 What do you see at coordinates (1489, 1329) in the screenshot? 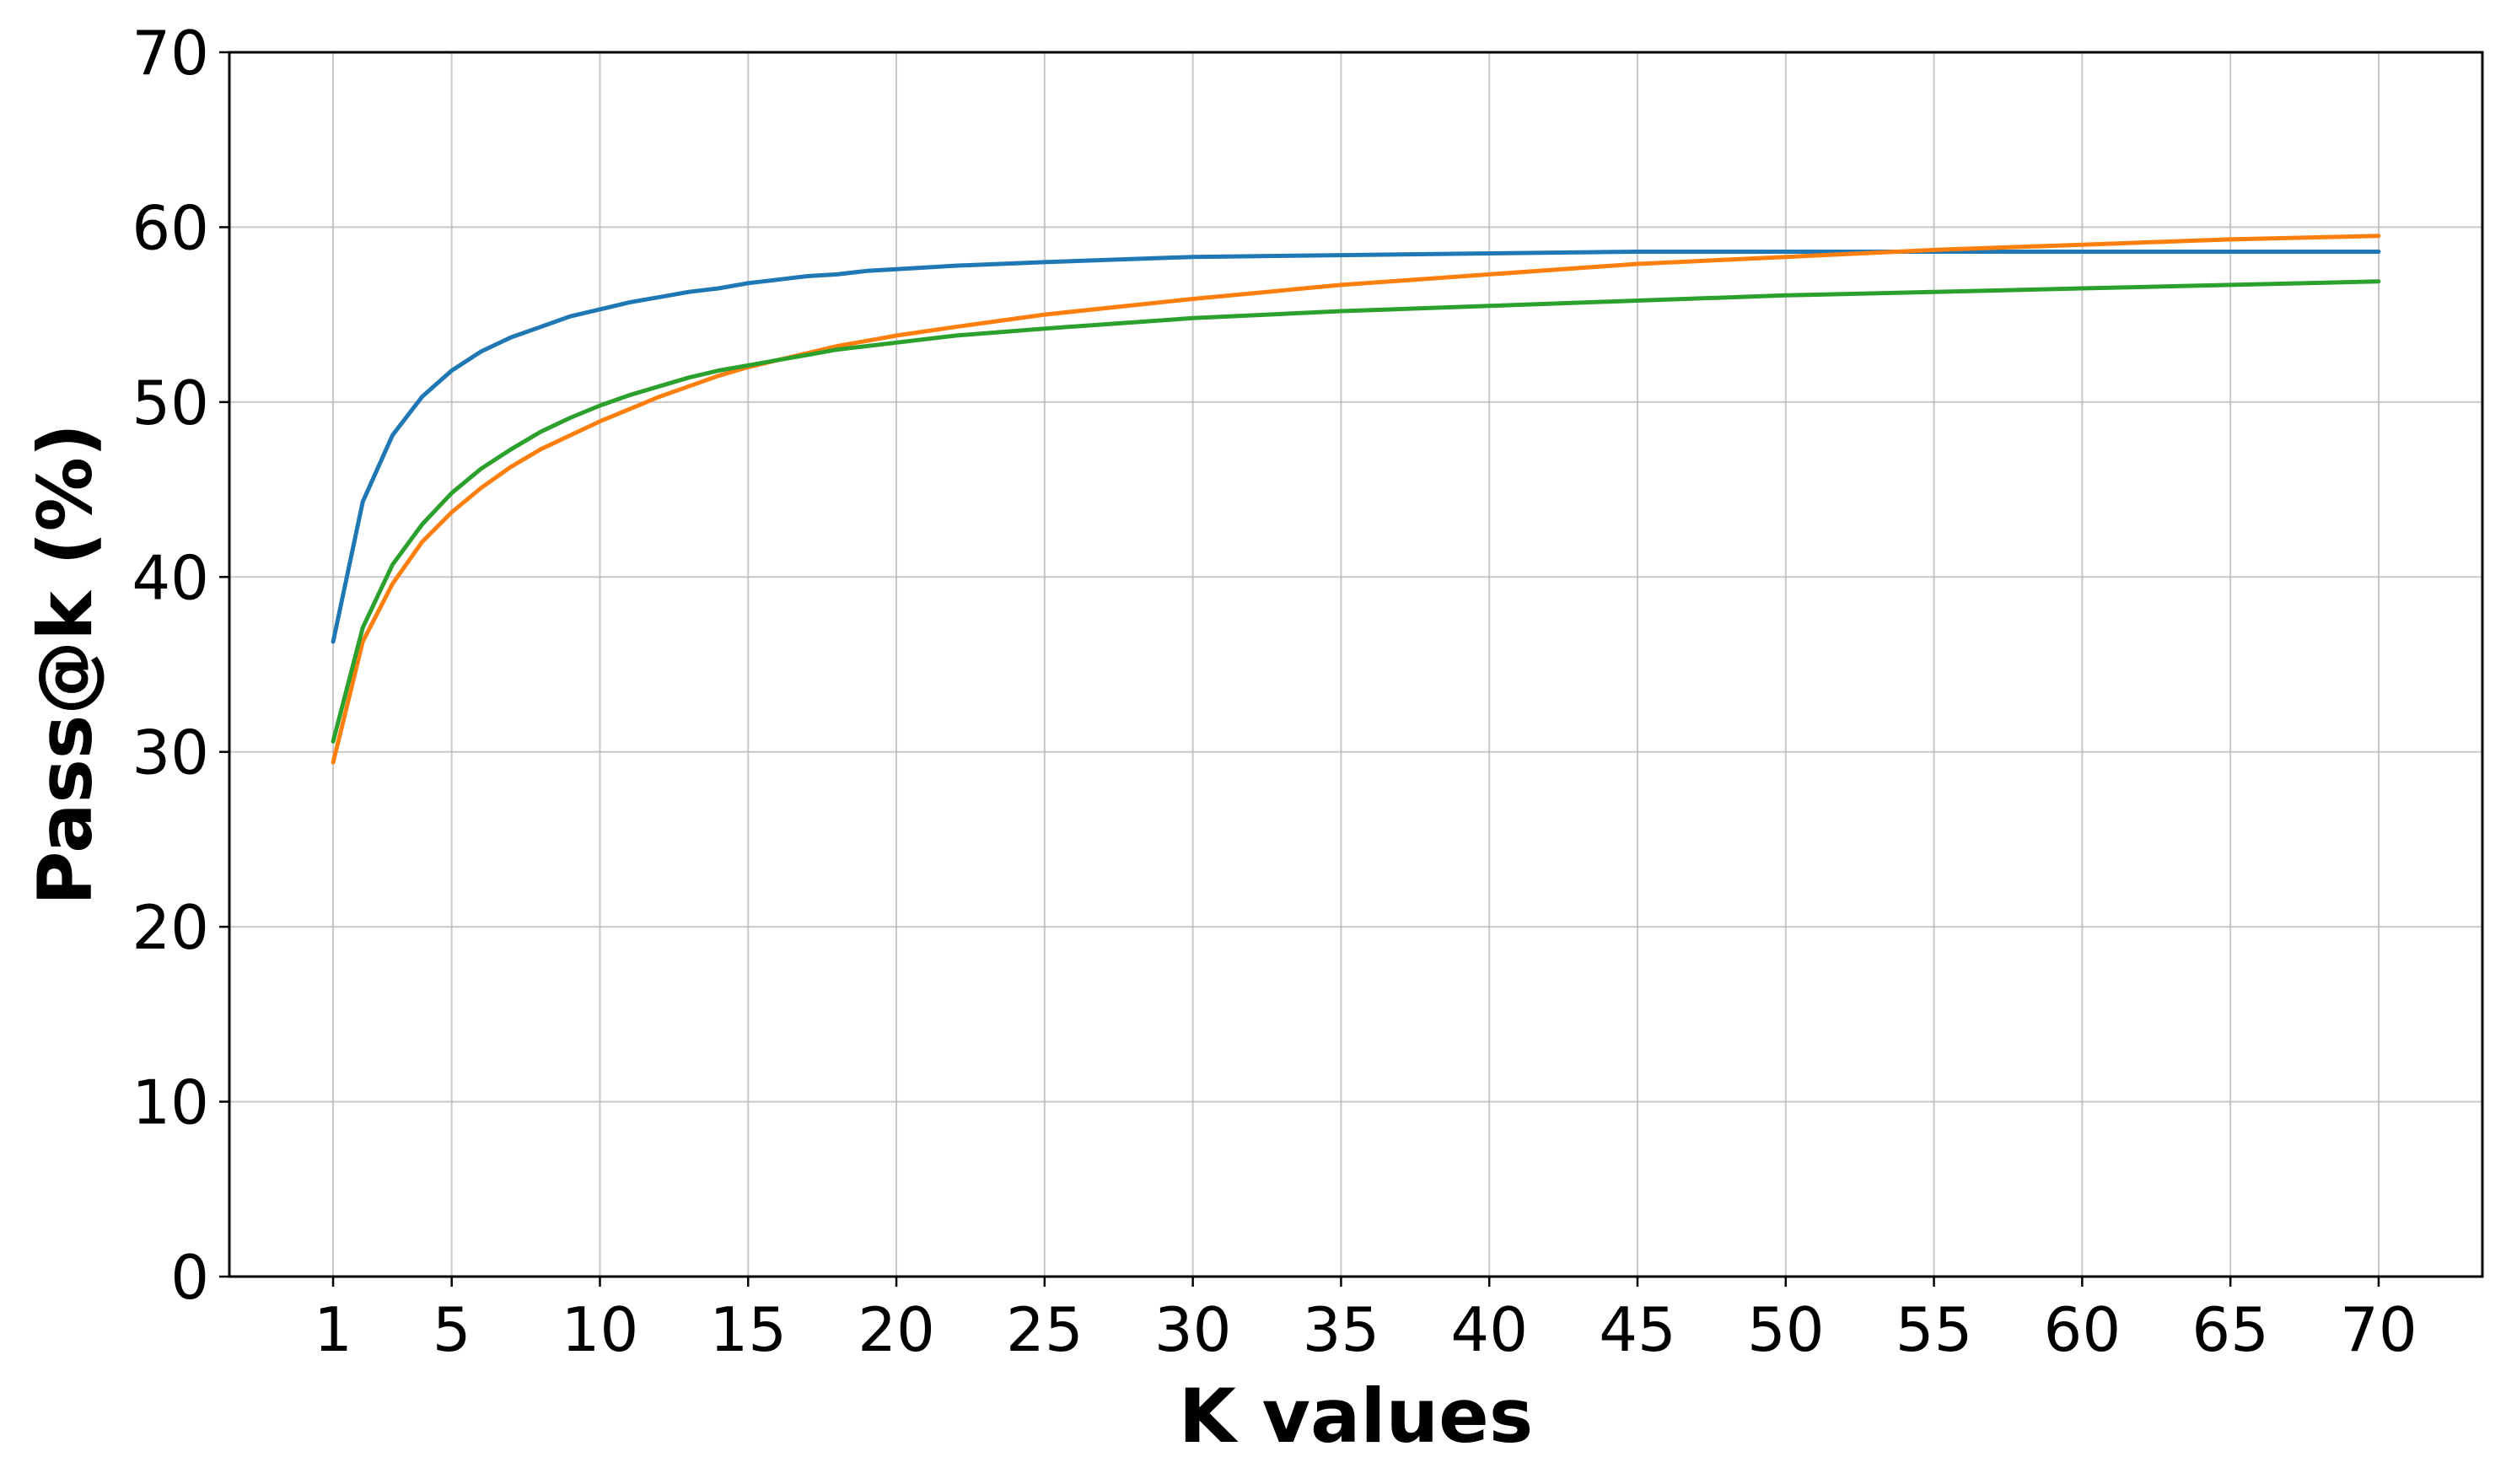
I see `x-tick-label: 40` at bounding box center [1489, 1329].